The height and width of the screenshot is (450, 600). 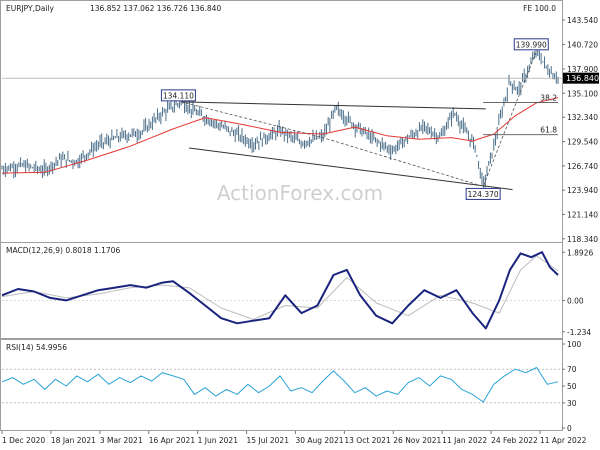 I want to click on x-tick-label: 18 Jan 2021, so click(x=73, y=440).